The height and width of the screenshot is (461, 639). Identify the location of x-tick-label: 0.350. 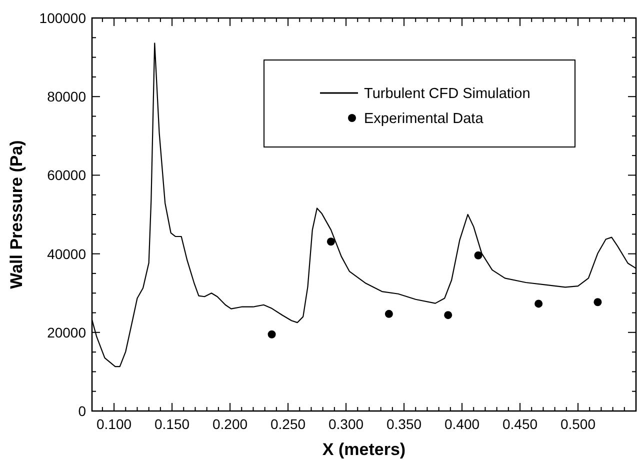
(404, 424).